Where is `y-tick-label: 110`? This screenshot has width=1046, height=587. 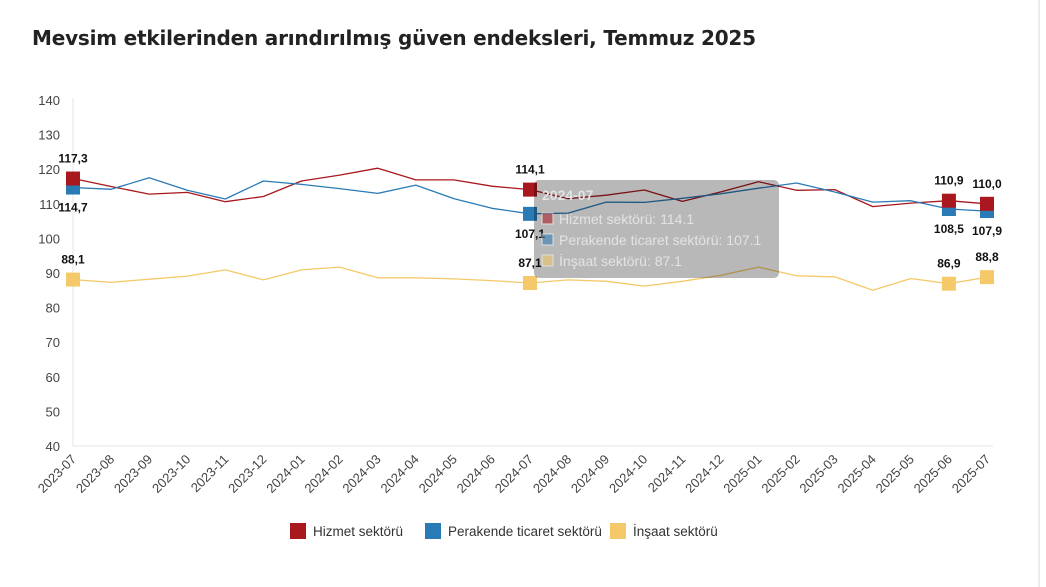
y-tick-label: 110 is located at coordinates (49, 204).